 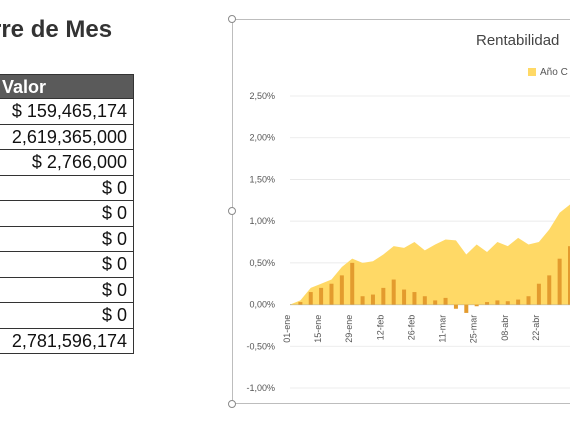 What do you see at coordinates (554, 72) in the screenshot?
I see `legend-label: Año C` at bounding box center [554, 72].